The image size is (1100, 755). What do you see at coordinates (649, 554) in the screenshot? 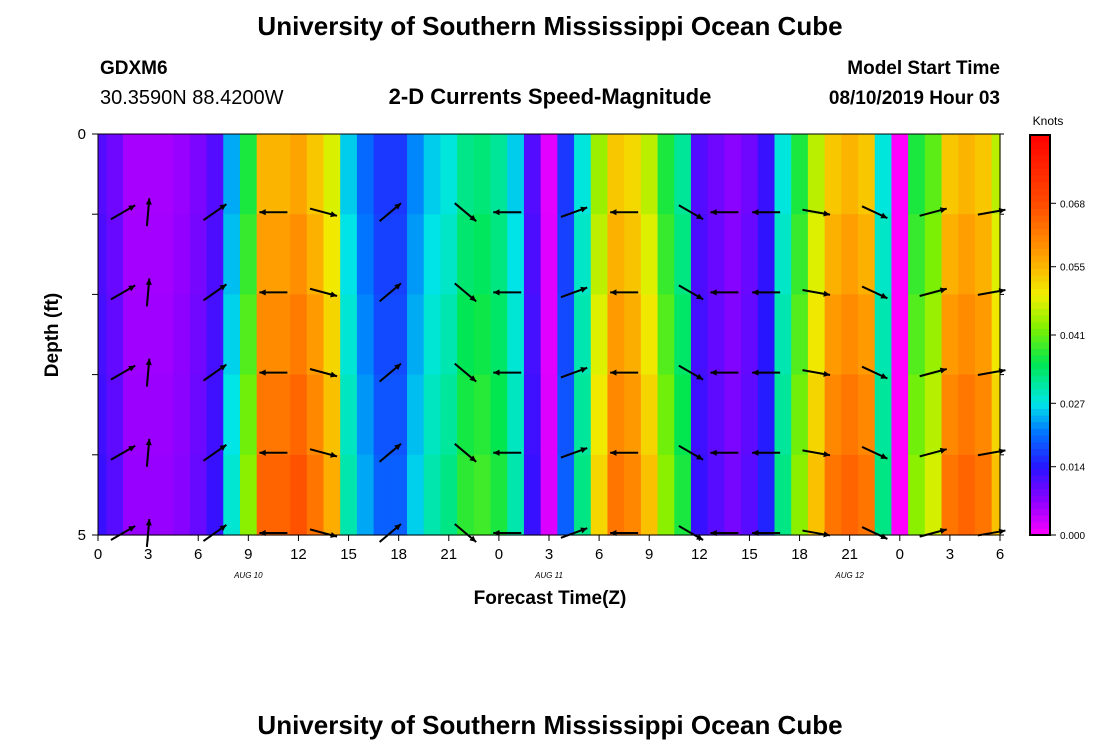
I see `x-tick-label: 9` at bounding box center [649, 554].